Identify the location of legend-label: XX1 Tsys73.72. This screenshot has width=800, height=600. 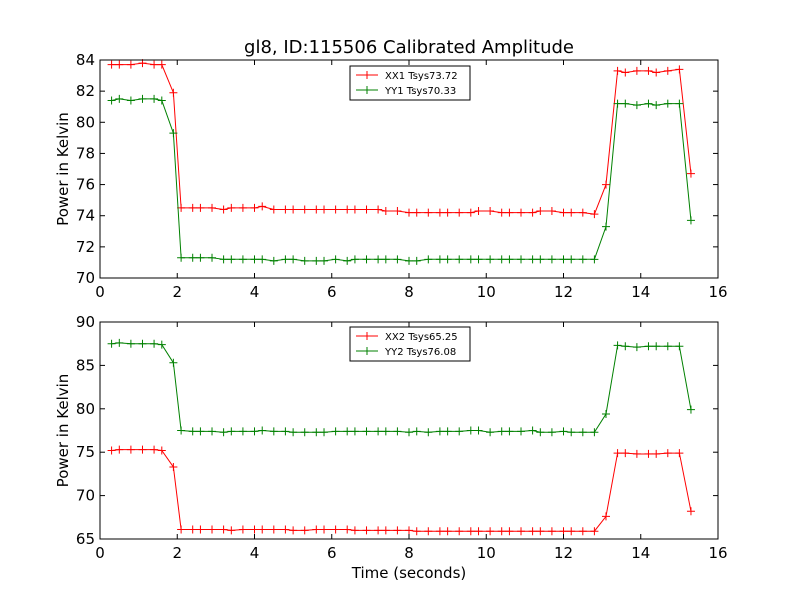
(421, 76).